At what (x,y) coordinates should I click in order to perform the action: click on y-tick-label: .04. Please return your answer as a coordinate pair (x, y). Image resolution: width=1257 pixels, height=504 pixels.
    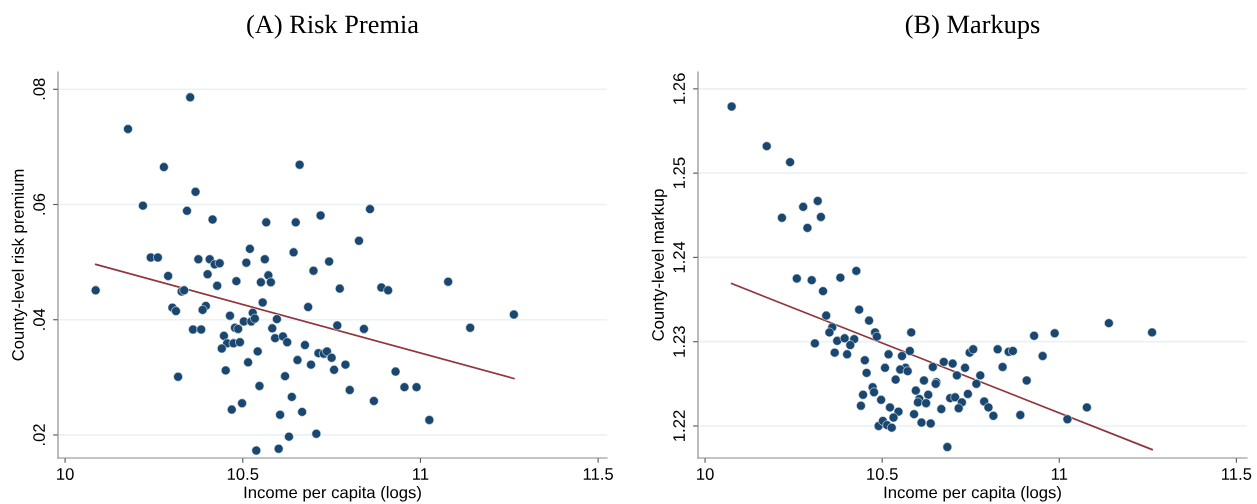
    Looking at the image, I should click on (39, 319).